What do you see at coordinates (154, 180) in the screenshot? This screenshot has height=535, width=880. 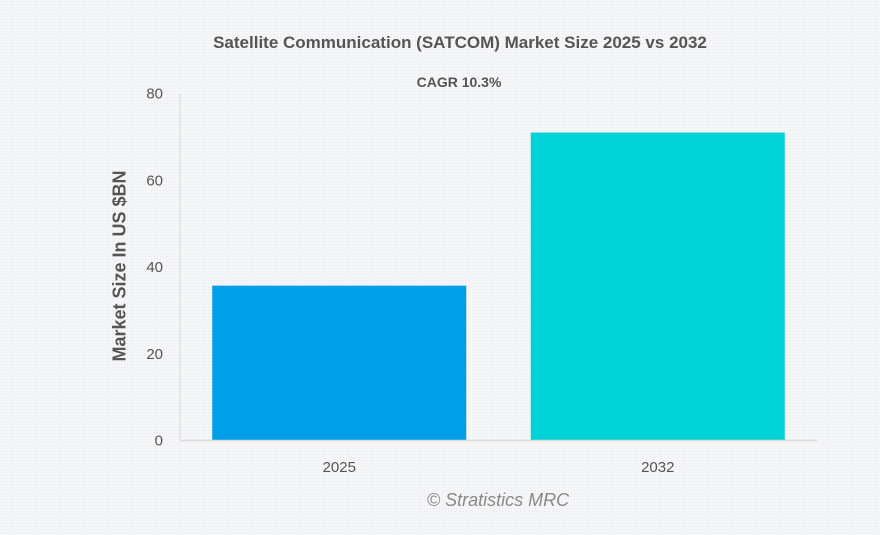 I see `y-tick-label: 60` at bounding box center [154, 180].